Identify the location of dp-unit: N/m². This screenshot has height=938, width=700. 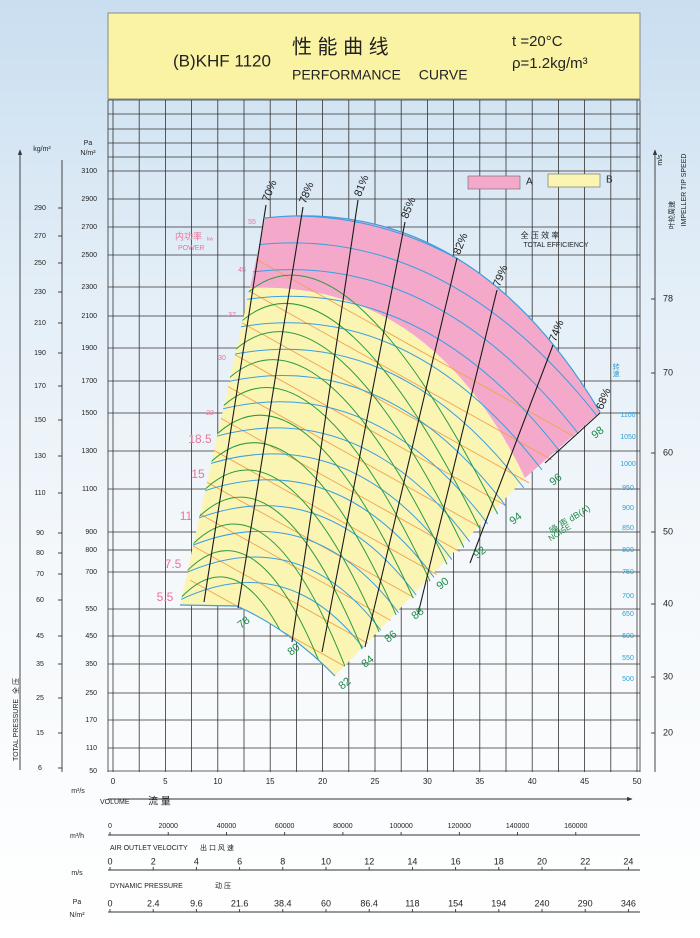
(77, 915).